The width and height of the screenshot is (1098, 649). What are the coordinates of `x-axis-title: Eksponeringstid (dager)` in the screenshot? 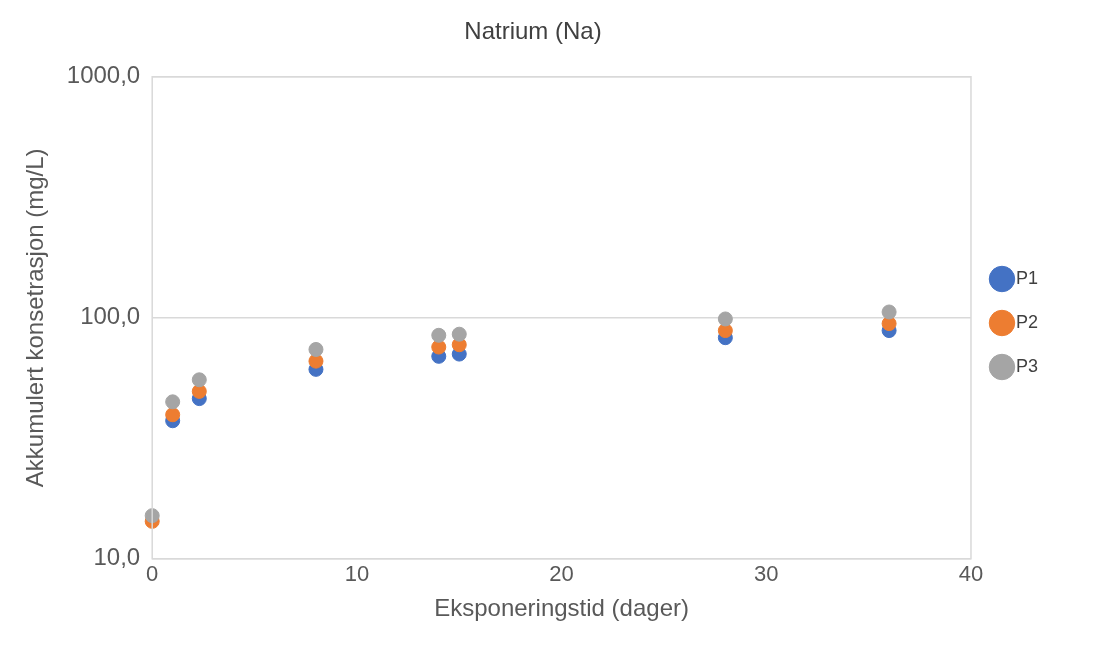 It's located at (561, 608).